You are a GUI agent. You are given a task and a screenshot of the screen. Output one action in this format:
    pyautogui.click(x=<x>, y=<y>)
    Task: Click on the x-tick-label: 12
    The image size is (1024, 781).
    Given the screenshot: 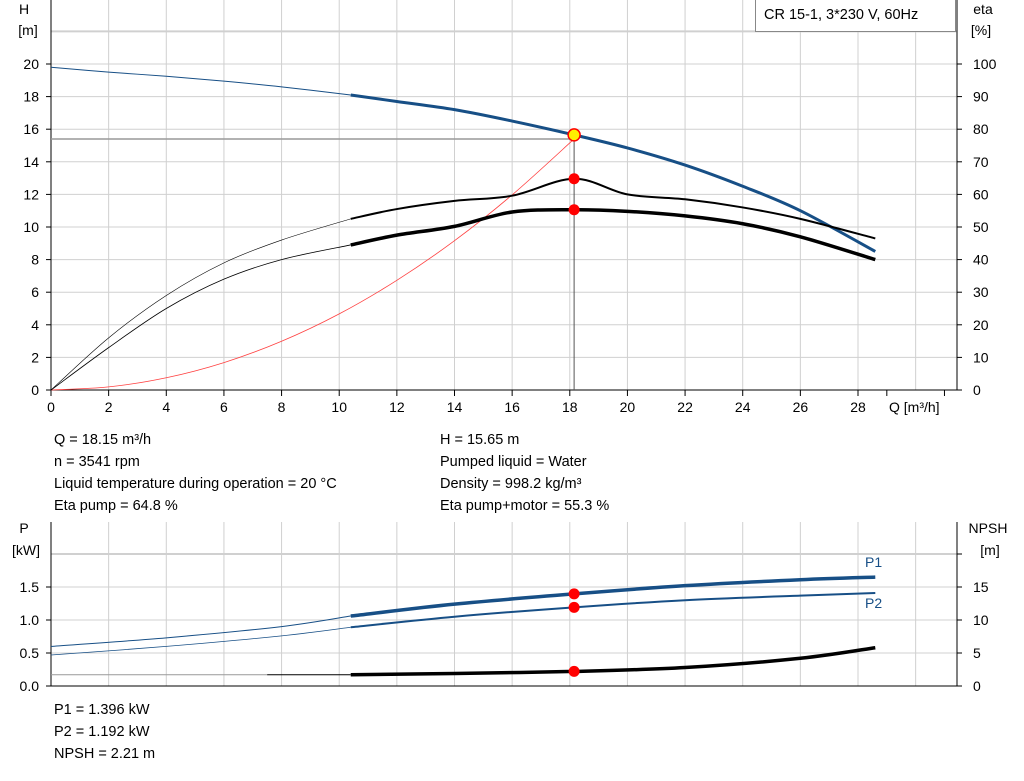 What is the action you would take?
    pyautogui.click(x=397, y=407)
    